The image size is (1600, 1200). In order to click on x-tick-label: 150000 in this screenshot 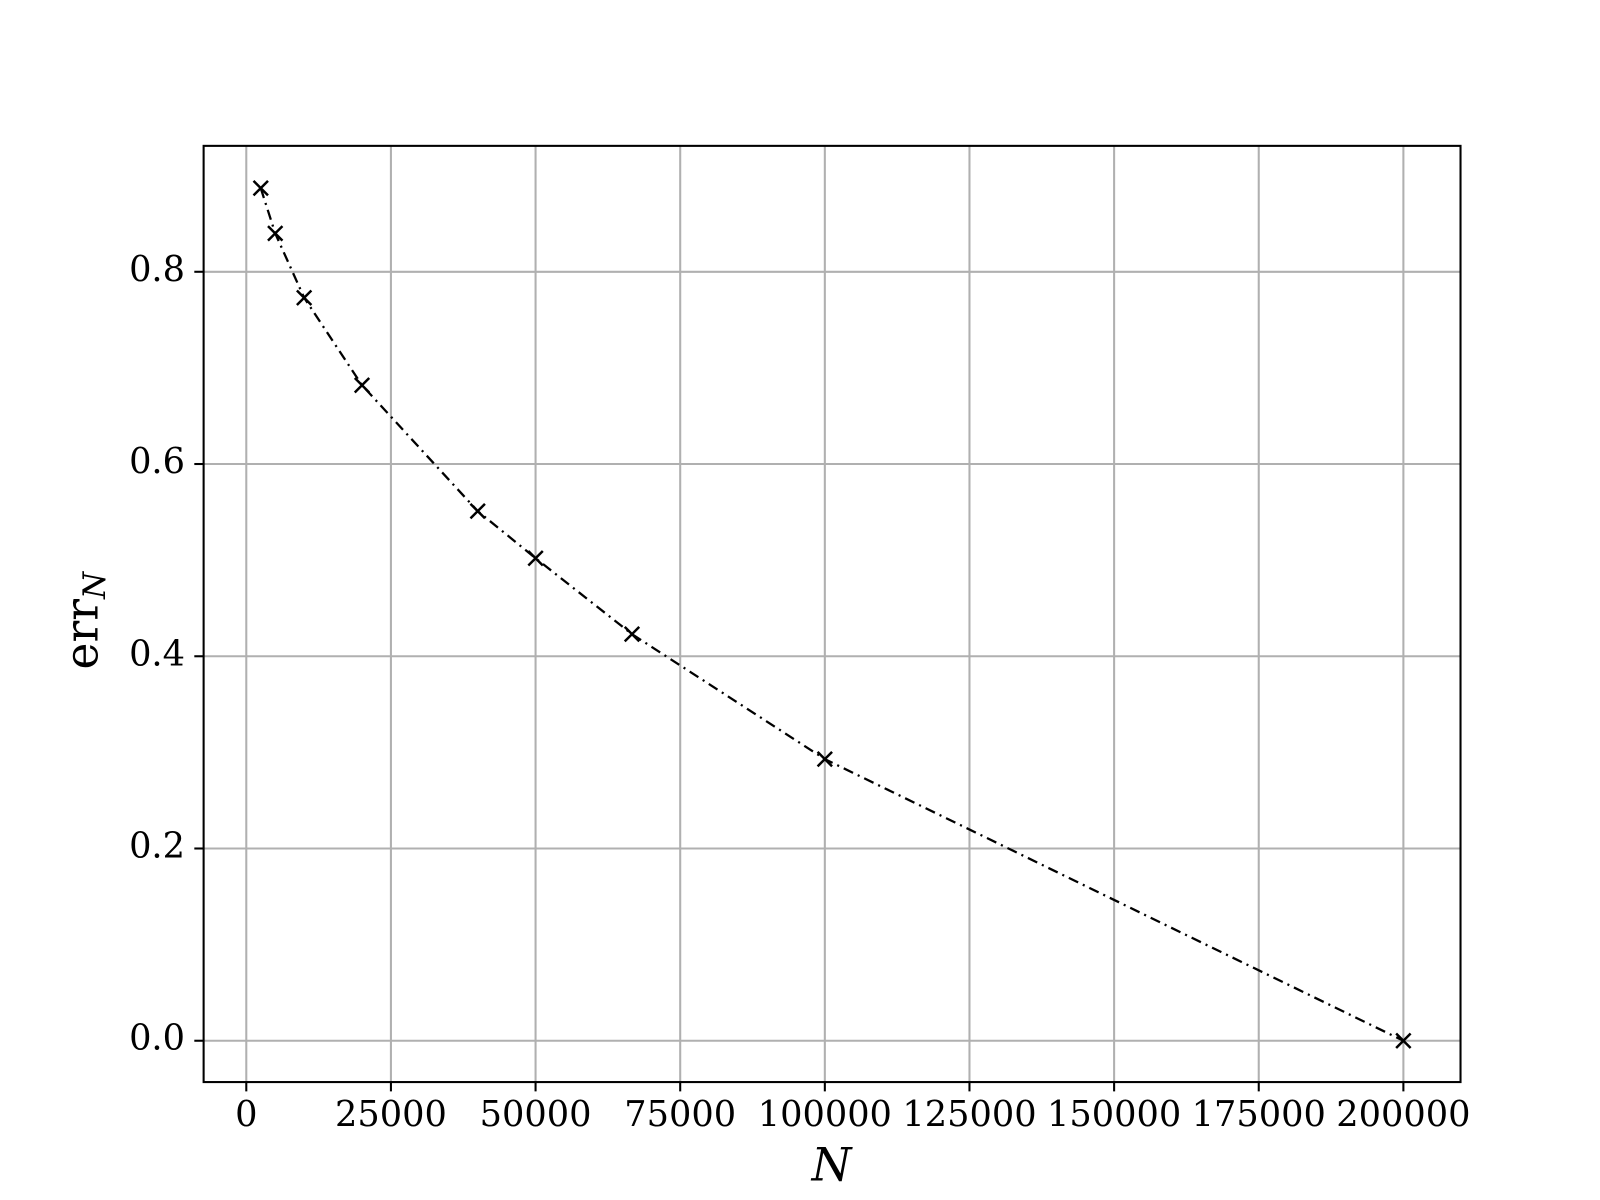, I will do `click(1114, 1114)`.